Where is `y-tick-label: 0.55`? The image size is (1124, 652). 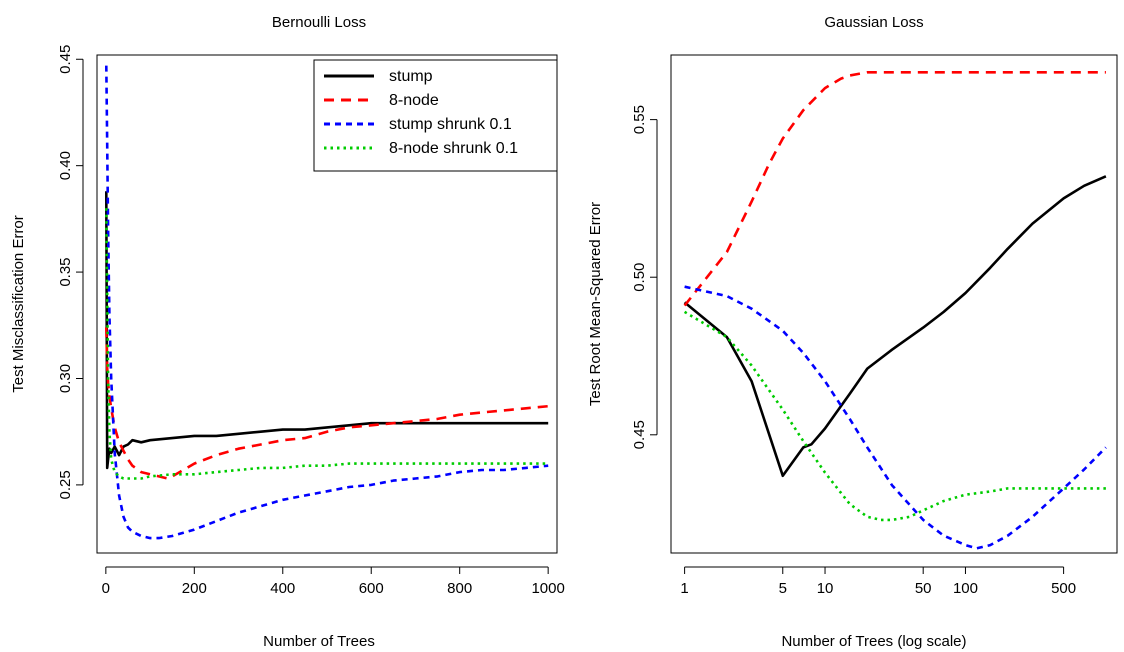
y-tick-label: 0.55 is located at coordinates (639, 119).